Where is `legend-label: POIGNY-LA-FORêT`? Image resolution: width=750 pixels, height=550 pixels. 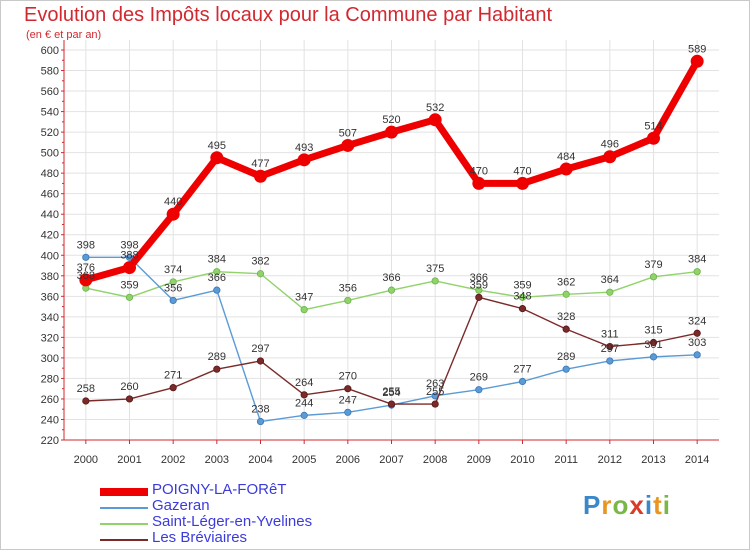
legend-label: POIGNY-LA-FORêT is located at coordinates (219, 489).